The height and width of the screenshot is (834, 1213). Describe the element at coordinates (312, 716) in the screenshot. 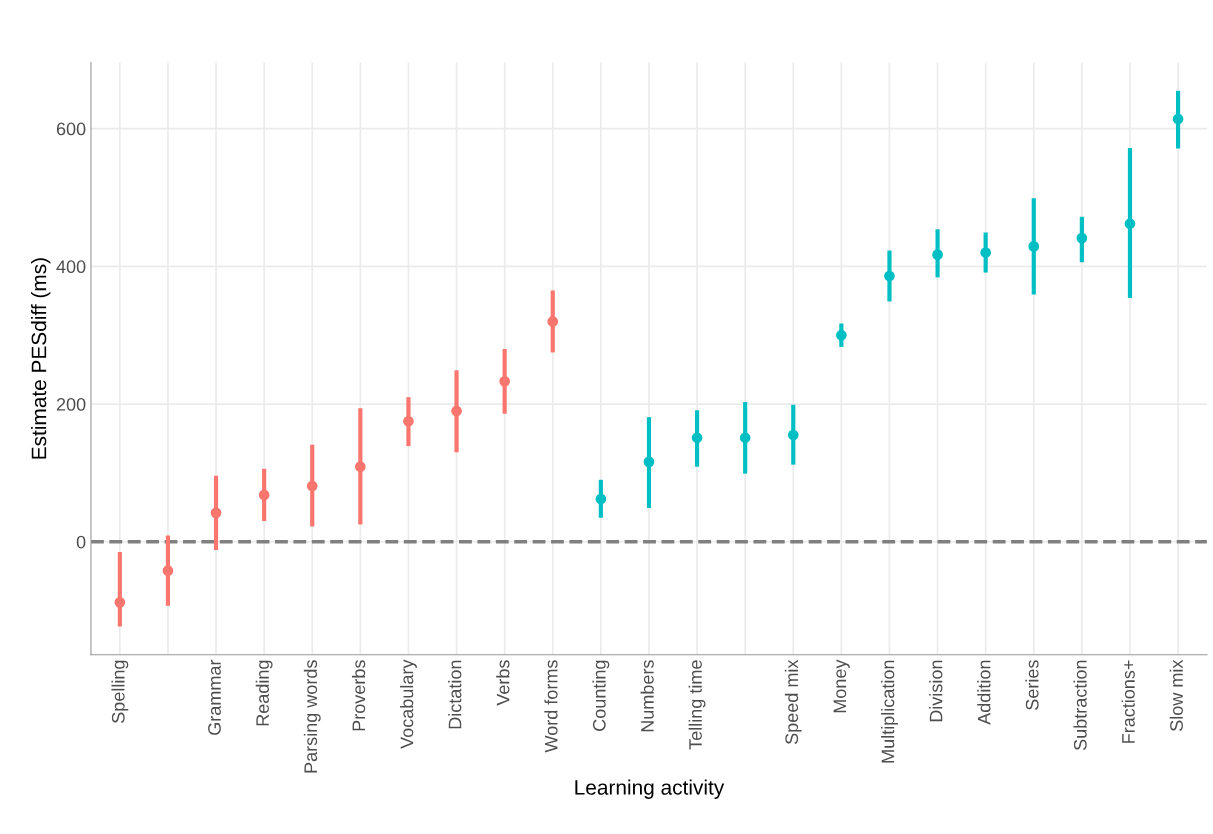

I see `x-tick-label: Parsing words` at that location.